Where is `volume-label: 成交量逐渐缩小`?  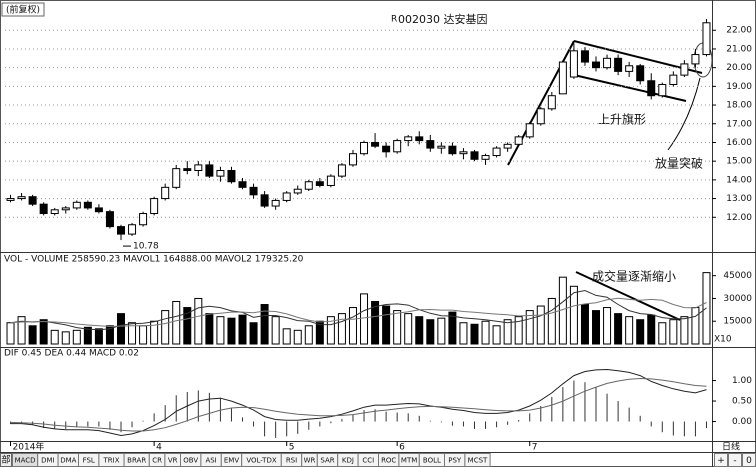 volume-label: 成交量逐渐缩小 is located at coordinates (634, 276).